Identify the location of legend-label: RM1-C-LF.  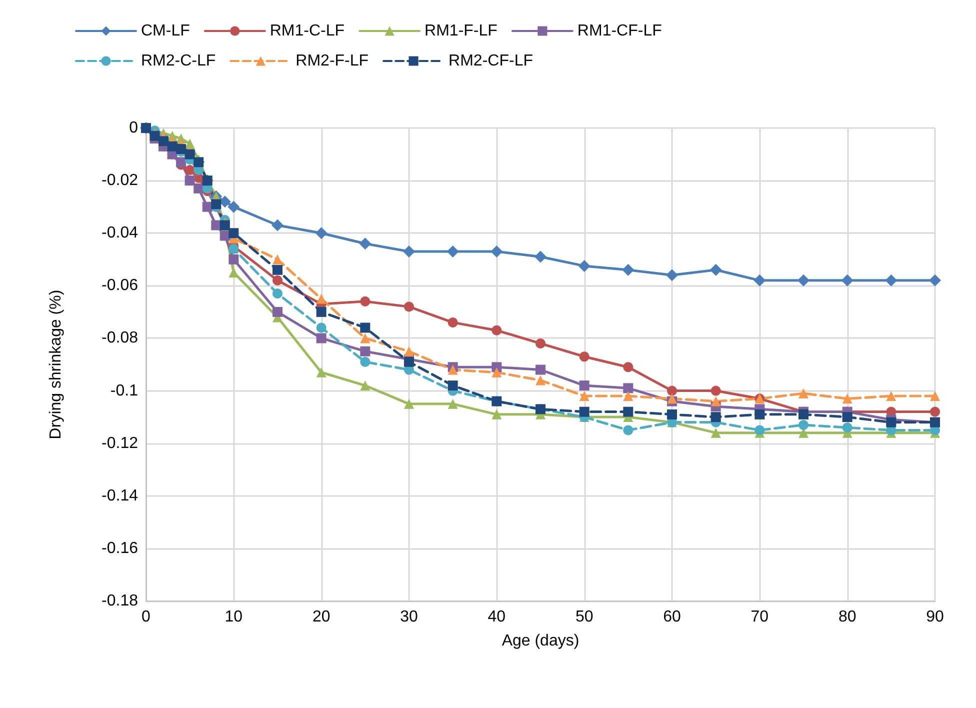
(307, 31).